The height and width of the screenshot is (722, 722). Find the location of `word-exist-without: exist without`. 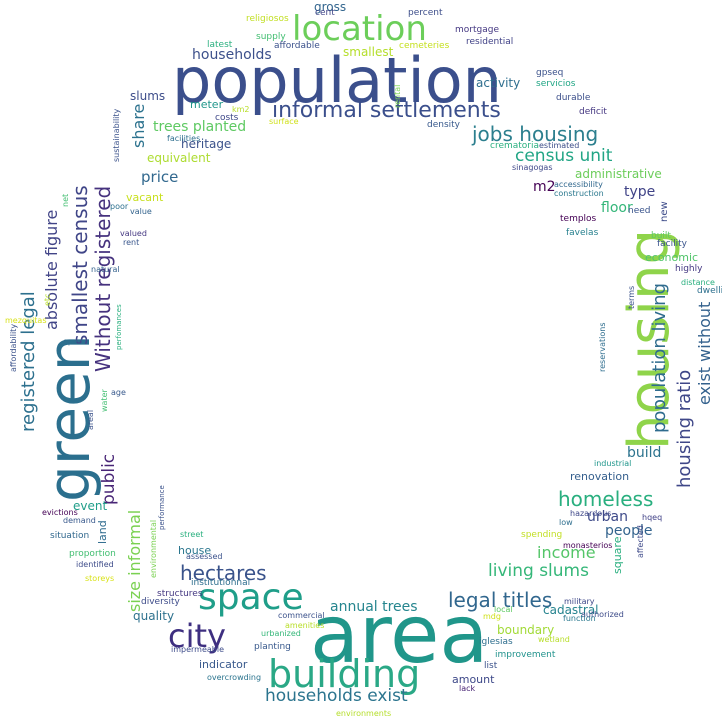

word-exist-without: exist without is located at coordinates (704, 353).